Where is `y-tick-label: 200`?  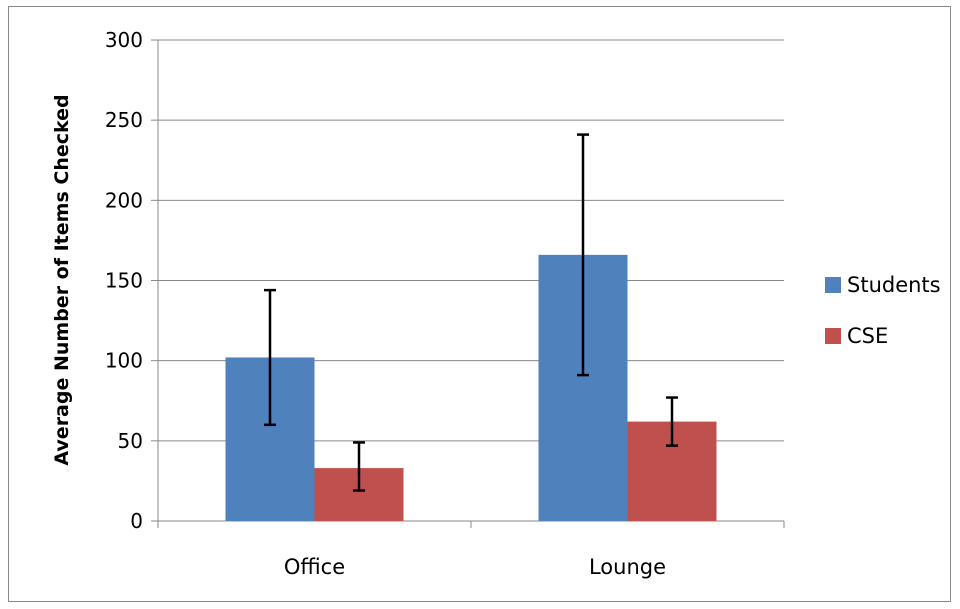 y-tick-label: 200 is located at coordinates (124, 200).